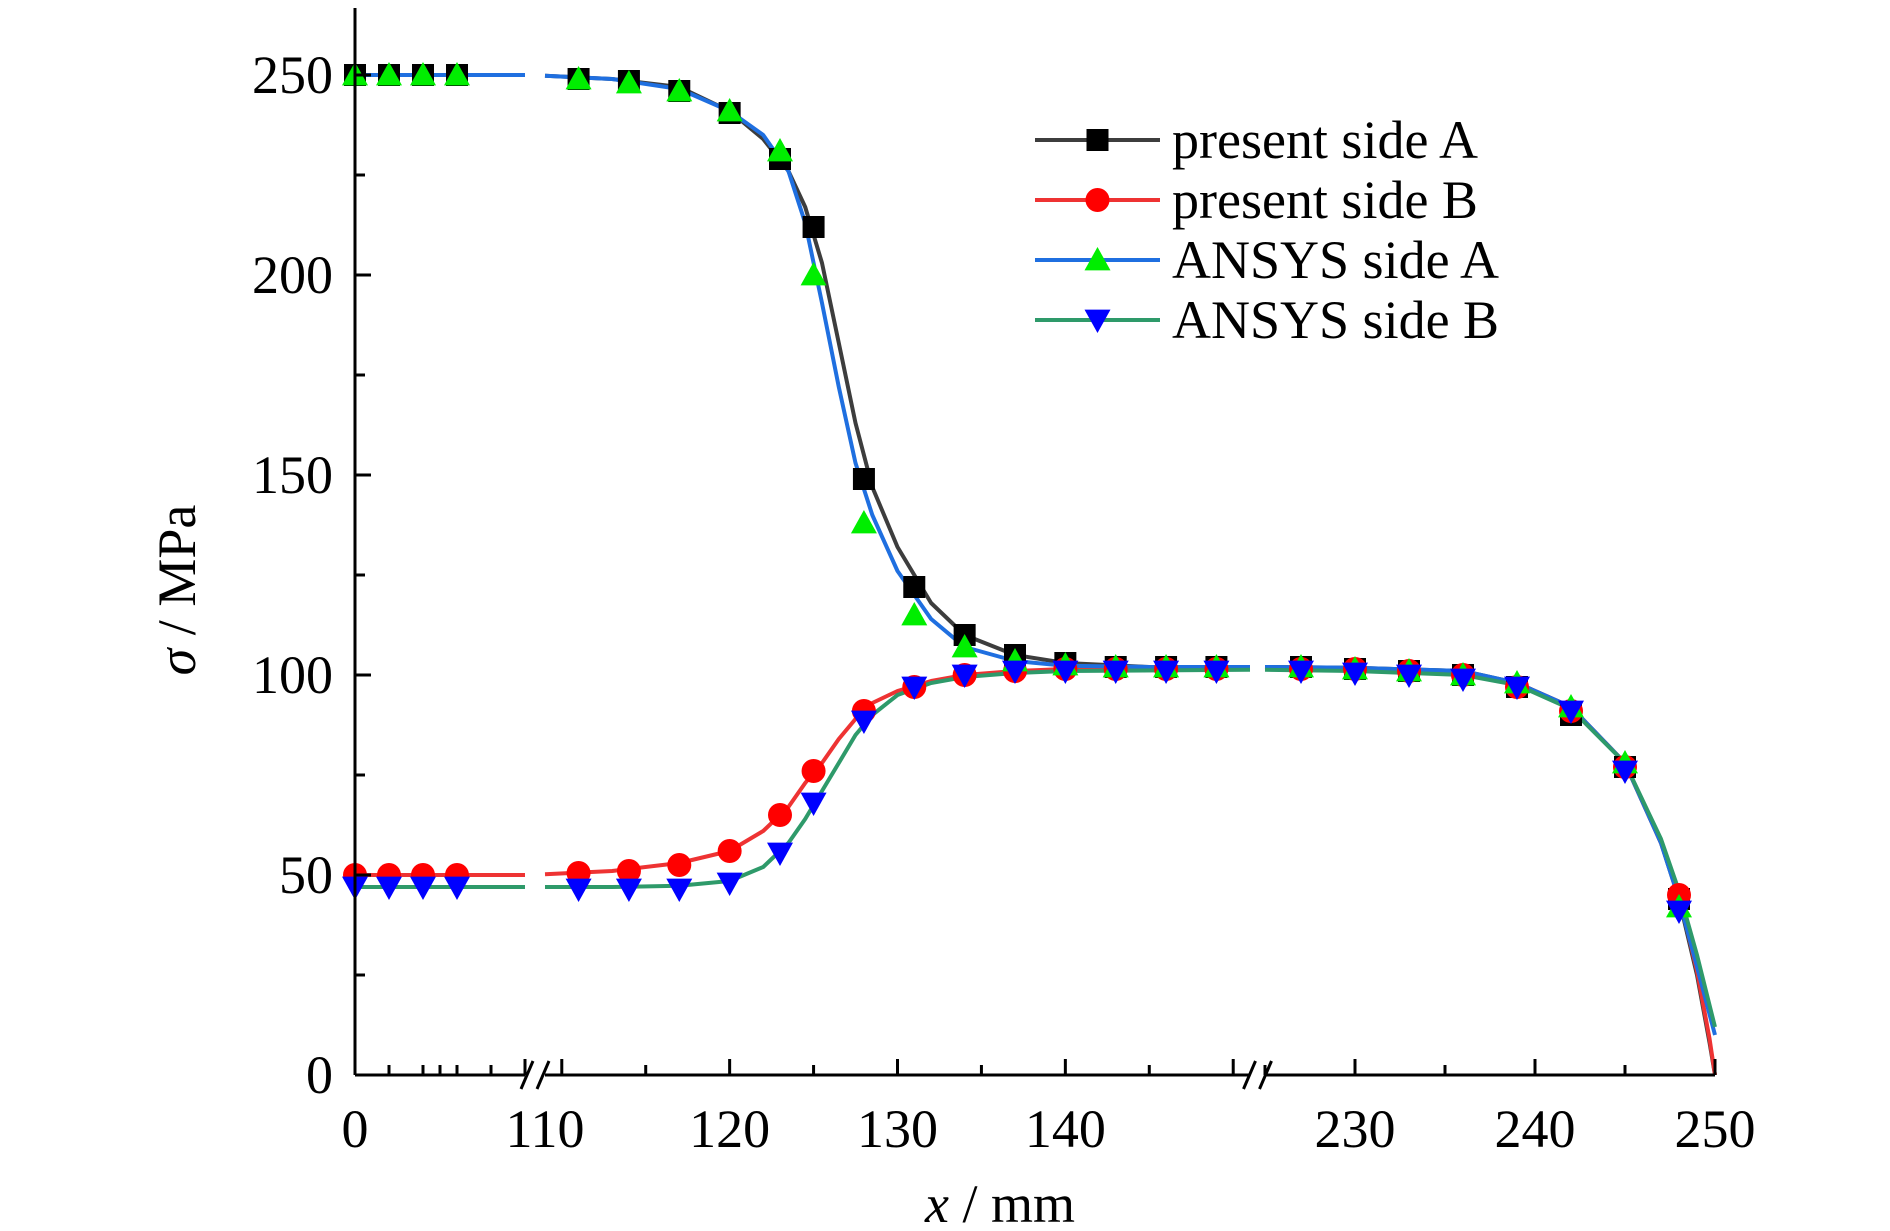 The image size is (1890, 1231). Describe the element at coordinates (292, 675) in the screenshot. I see `y-tick-label: 100` at that location.